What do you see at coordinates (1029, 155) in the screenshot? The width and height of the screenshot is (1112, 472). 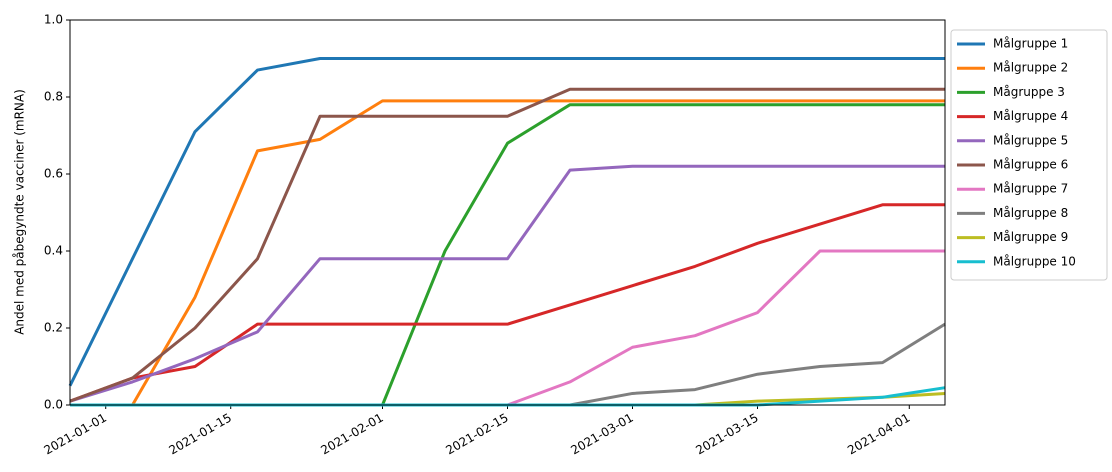 I see `legend-box` at bounding box center [1029, 155].